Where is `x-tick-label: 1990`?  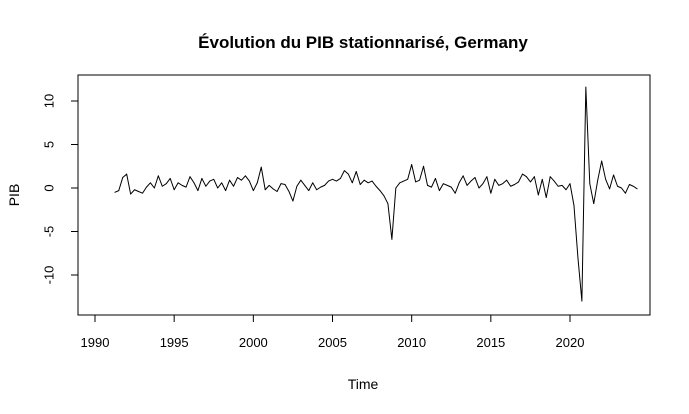
x-tick-label: 1990 is located at coordinates (95, 342).